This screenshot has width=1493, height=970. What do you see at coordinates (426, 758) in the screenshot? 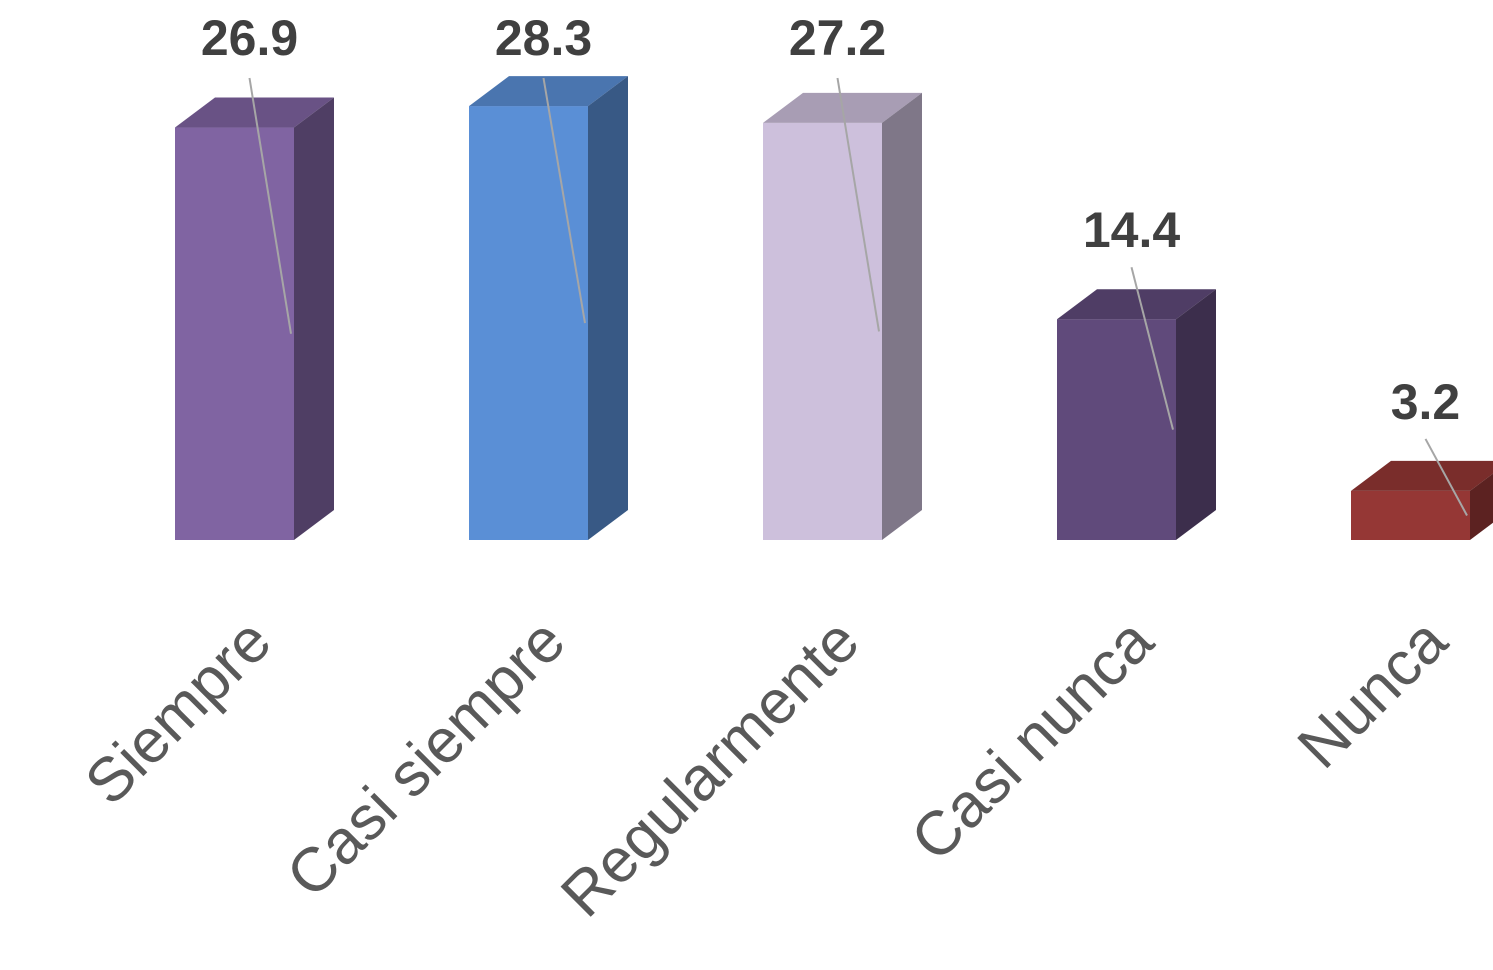
I see `x-tick-label: Casi siempre` at bounding box center [426, 758].